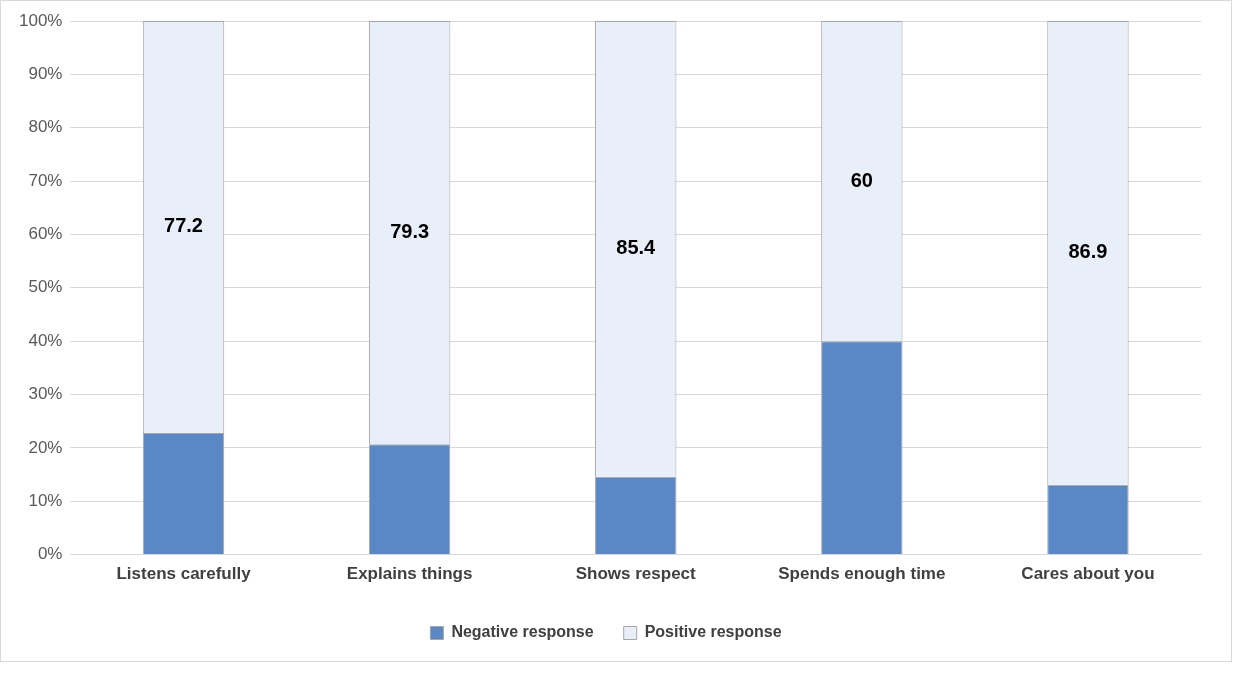 This screenshot has height=675, width=1244. What do you see at coordinates (45, 447) in the screenshot?
I see `y-tick-label: 20%` at bounding box center [45, 447].